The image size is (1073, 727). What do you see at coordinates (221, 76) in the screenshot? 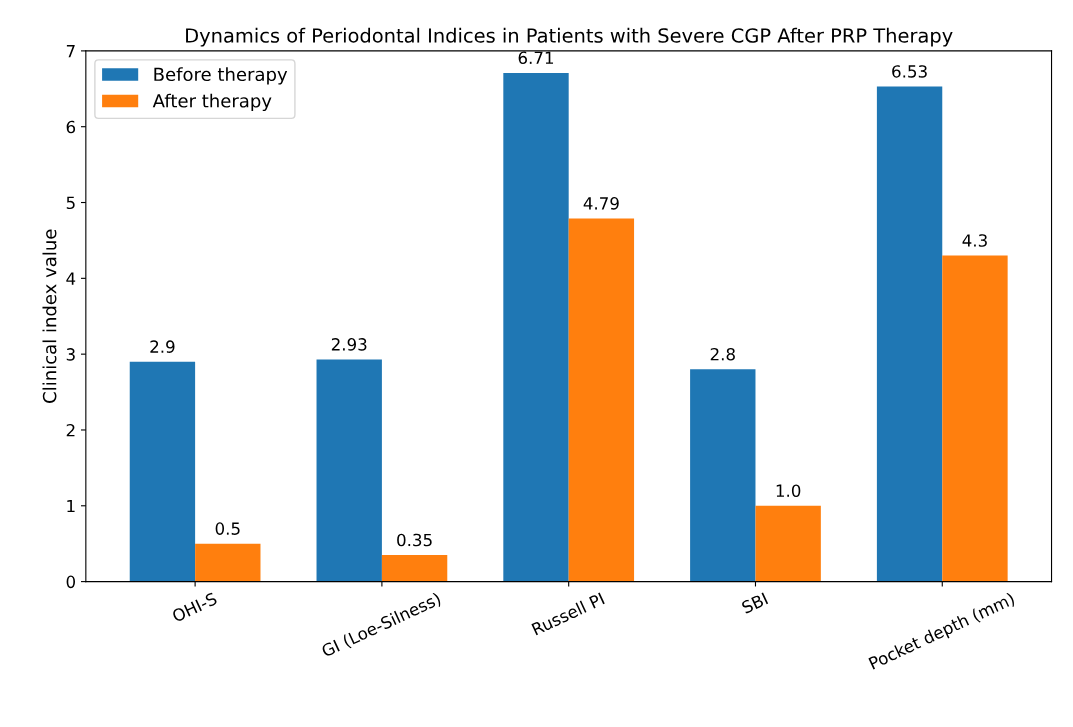
I see `legend-label: Before therapy` at bounding box center [221, 76].